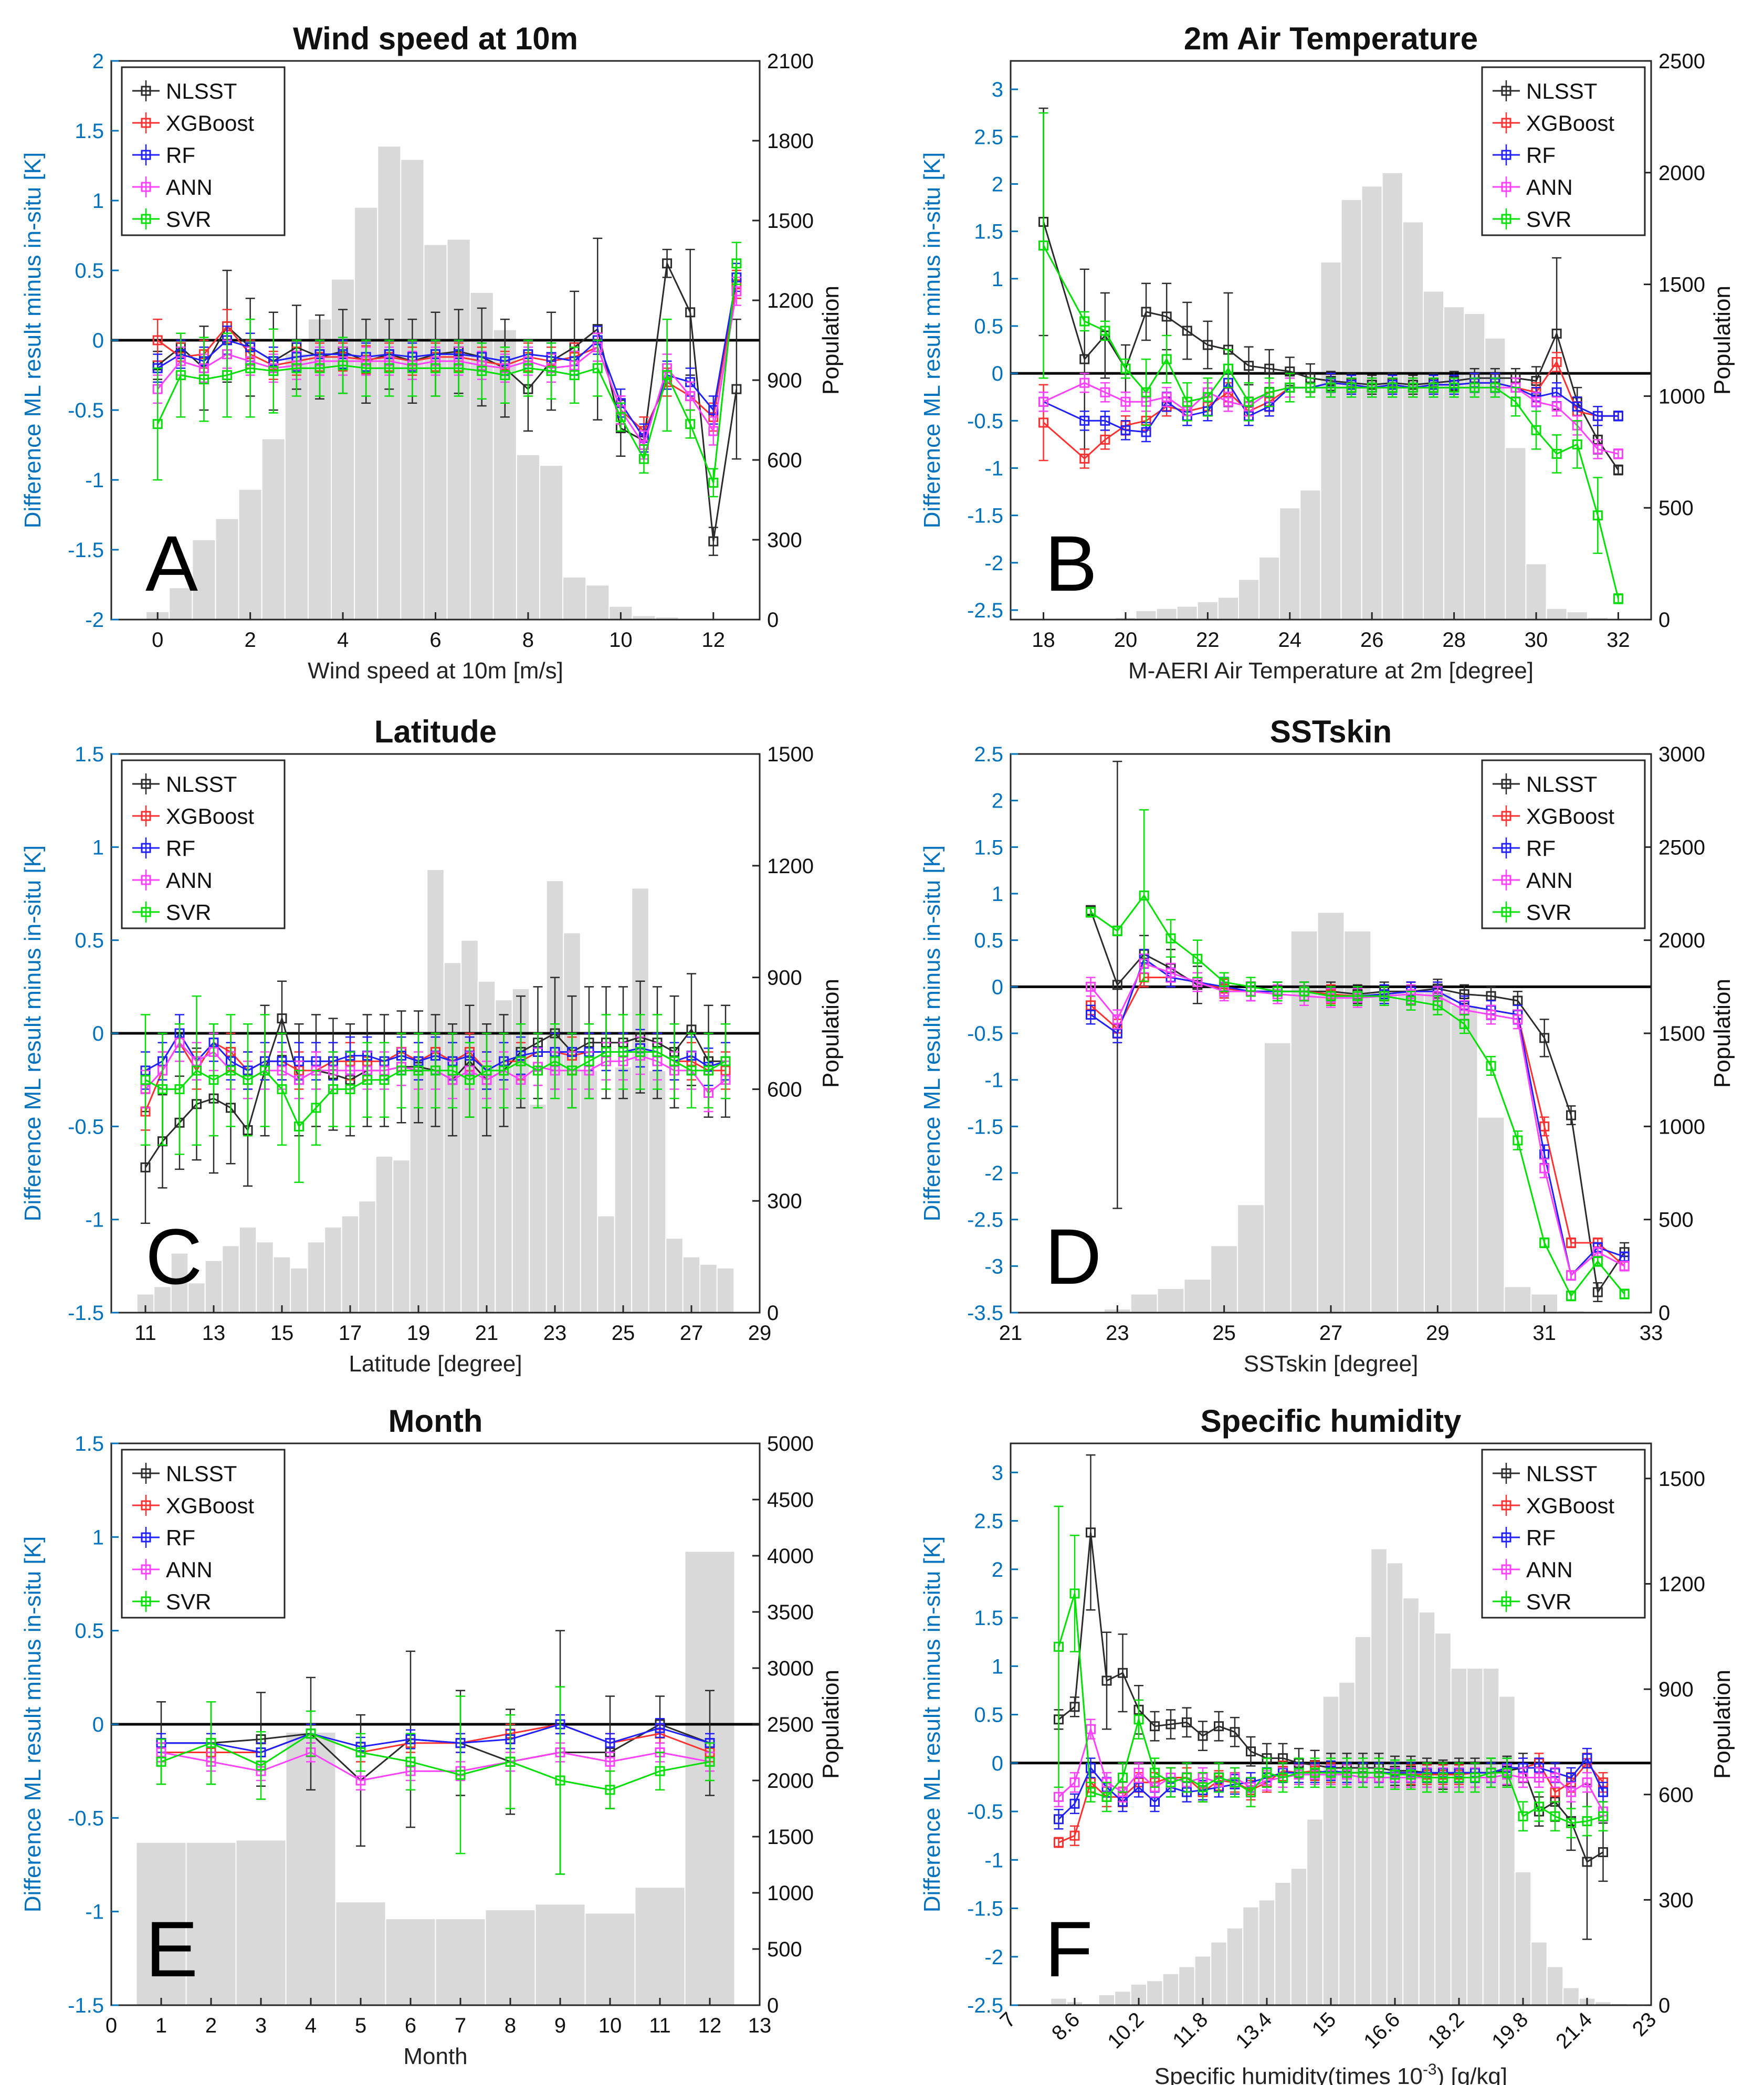 The height and width of the screenshot is (2085, 1764). I want to click on y-tick-label: 2.5, so click(988, 754).